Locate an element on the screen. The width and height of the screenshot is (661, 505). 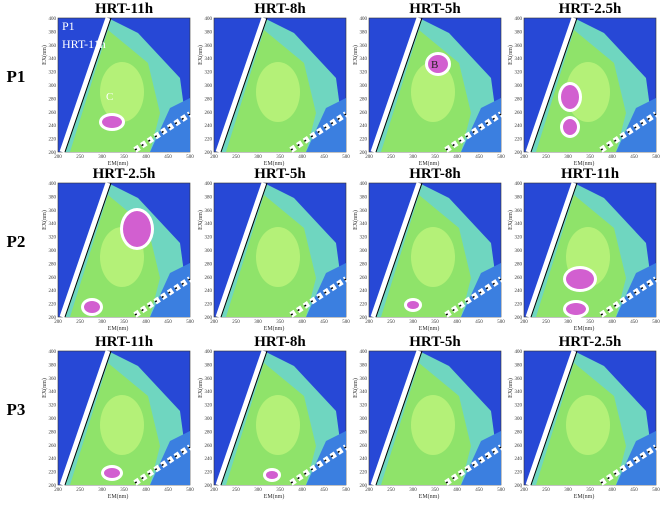
annotation: HRT-11h is located at coordinates (84, 44).